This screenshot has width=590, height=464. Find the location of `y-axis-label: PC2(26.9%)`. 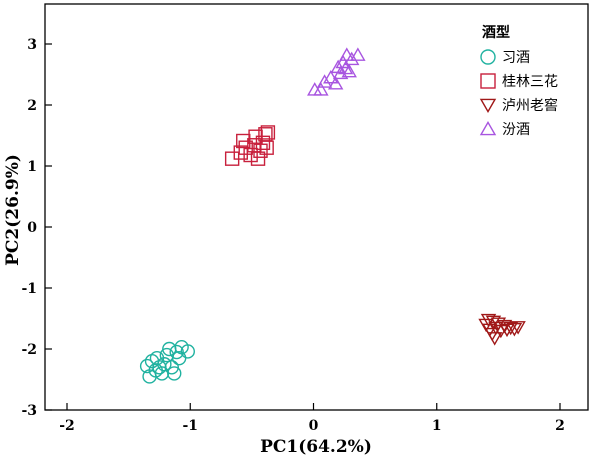

y-axis-label: PC2(26.9%) is located at coordinates (13, 210).